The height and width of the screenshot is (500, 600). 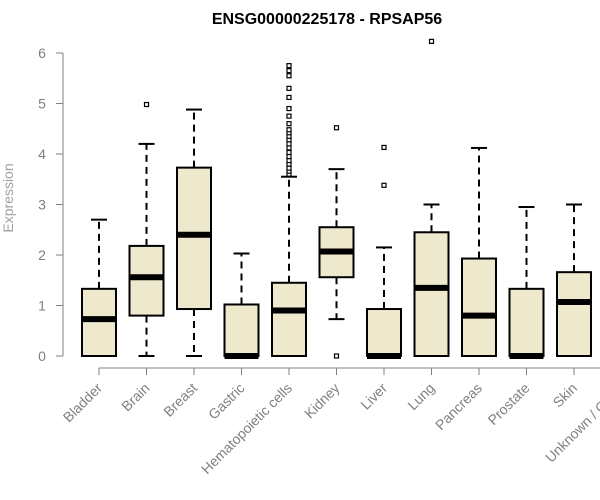 What do you see at coordinates (373, 396) in the screenshot?
I see `x-tick-label: Liver` at bounding box center [373, 396].